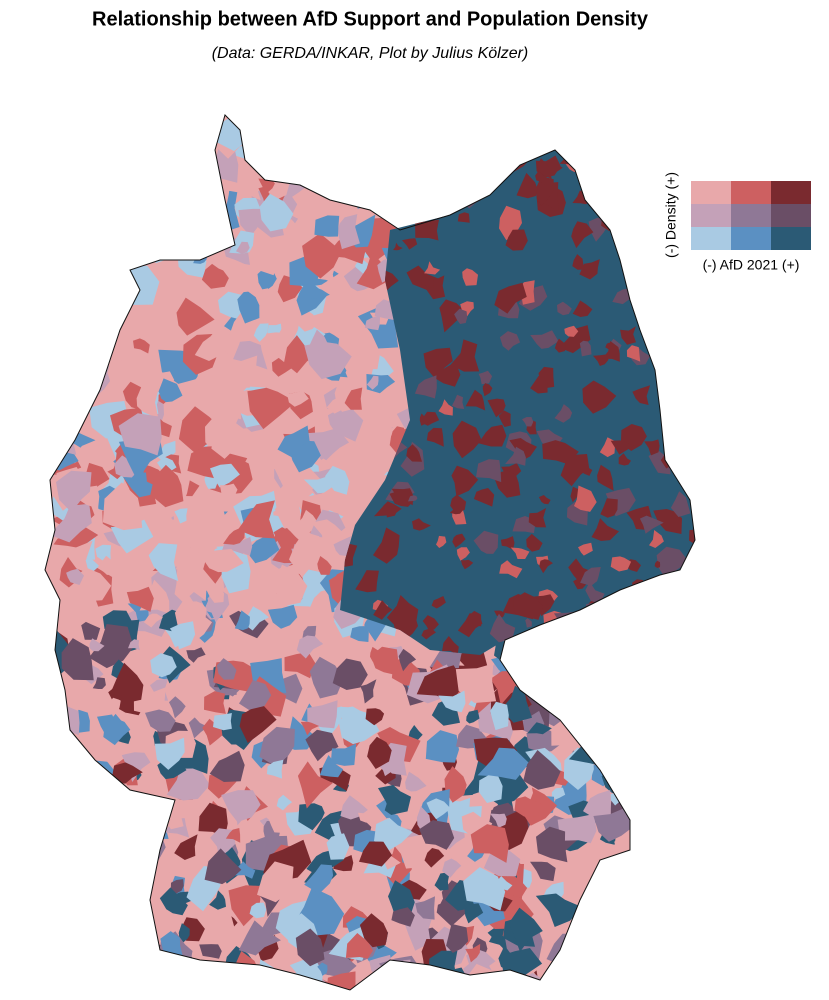 This screenshot has width=829, height=1000. Describe the element at coordinates (671, 215) in the screenshot. I see `legend-y-label: (-) Density (+)` at that location.